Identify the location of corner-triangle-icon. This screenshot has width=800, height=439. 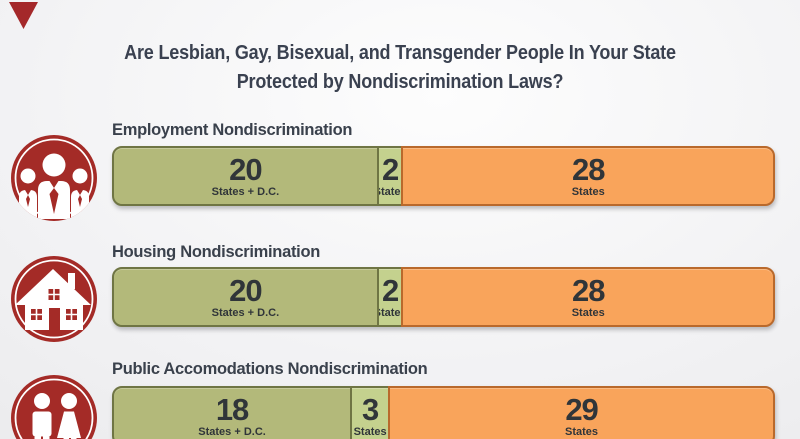
(23, 15).